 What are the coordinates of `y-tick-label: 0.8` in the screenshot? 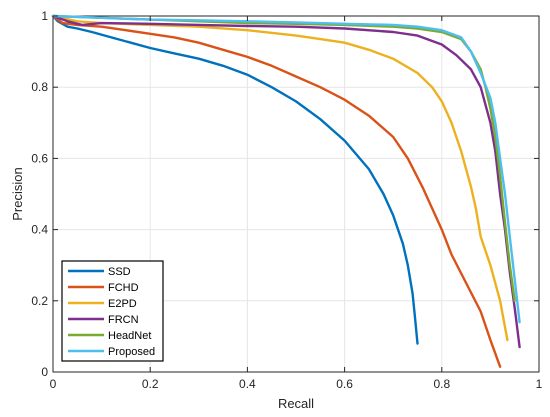 It's located at (39, 87).